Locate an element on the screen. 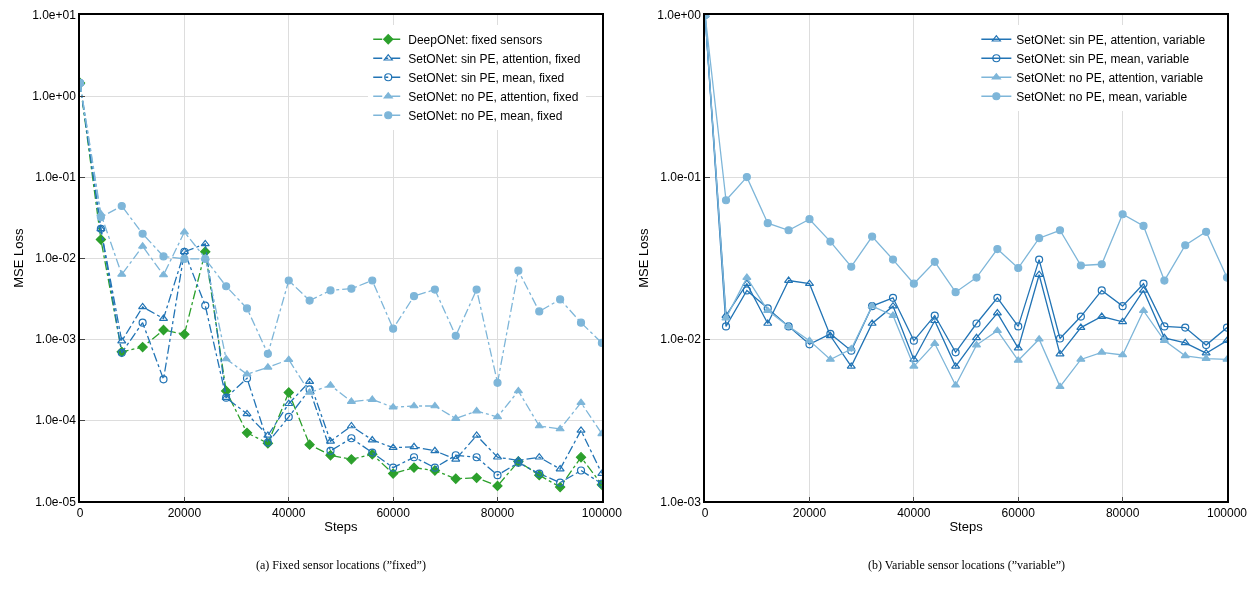 The image size is (1255, 589). text: (a) Fixed sensor locations (”fixed”) is located at coordinates (341, 565).